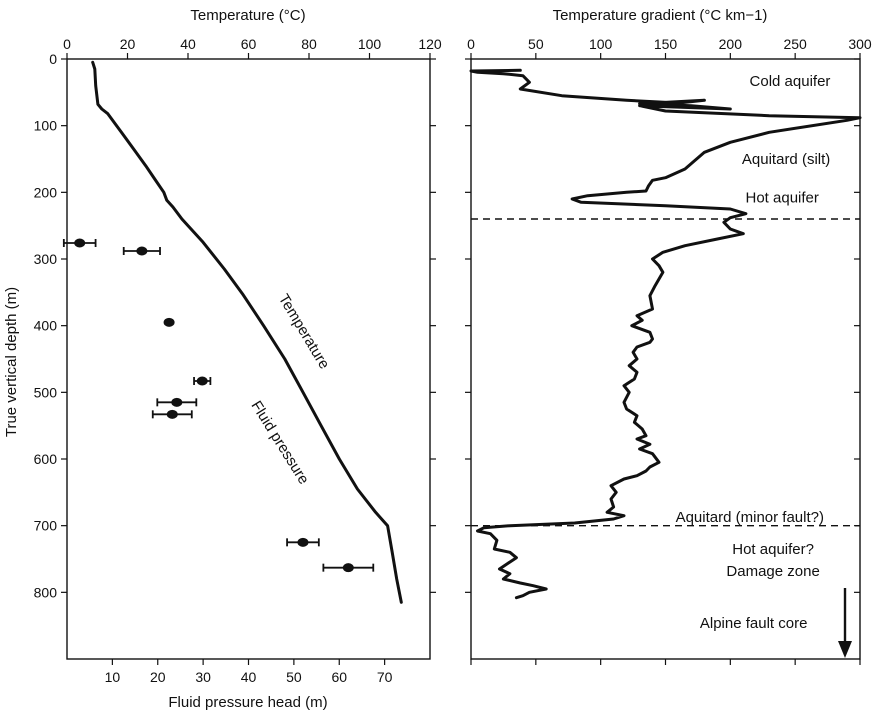 The width and height of the screenshot is (876, 715). I want to click on zone-annotation: Hot aquifer?, so click(773, 549).